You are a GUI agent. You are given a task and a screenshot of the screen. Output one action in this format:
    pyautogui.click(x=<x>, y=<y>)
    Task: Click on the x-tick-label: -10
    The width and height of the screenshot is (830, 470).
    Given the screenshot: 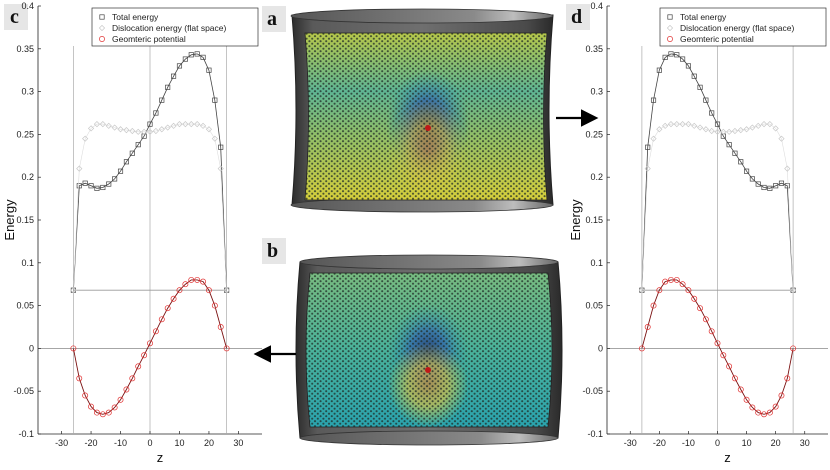 What is the action you would take?
    pyautogui.click(x=120, y=443)
    